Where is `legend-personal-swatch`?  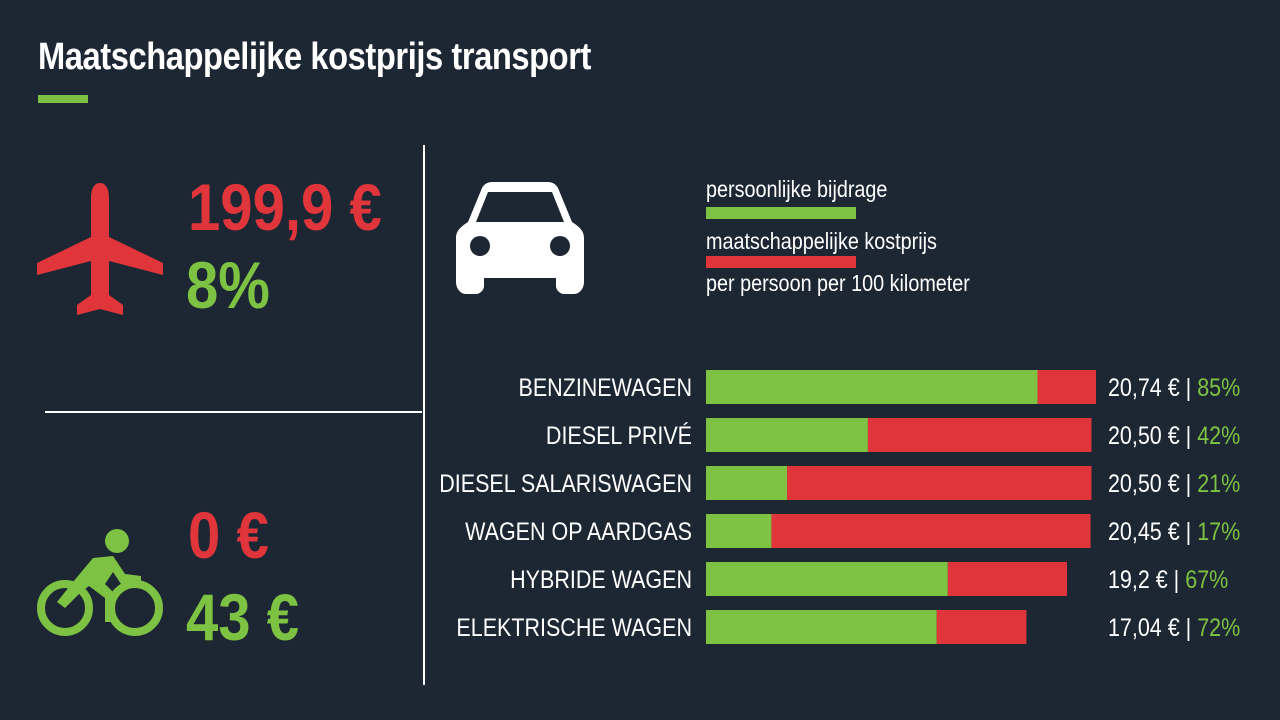
legend-personal-swatch is located at coordinates (781, 213).